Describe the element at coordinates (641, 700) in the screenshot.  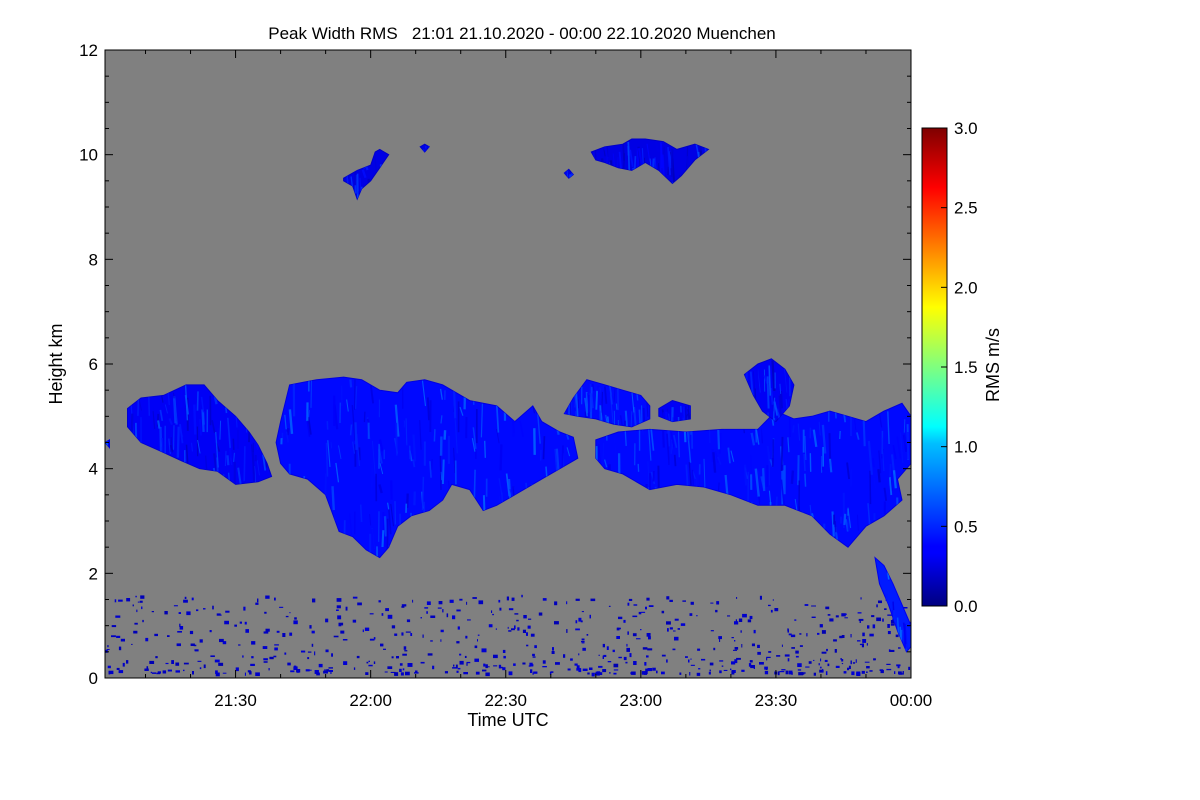
I see `x-tick-label: 23:00` at that location.